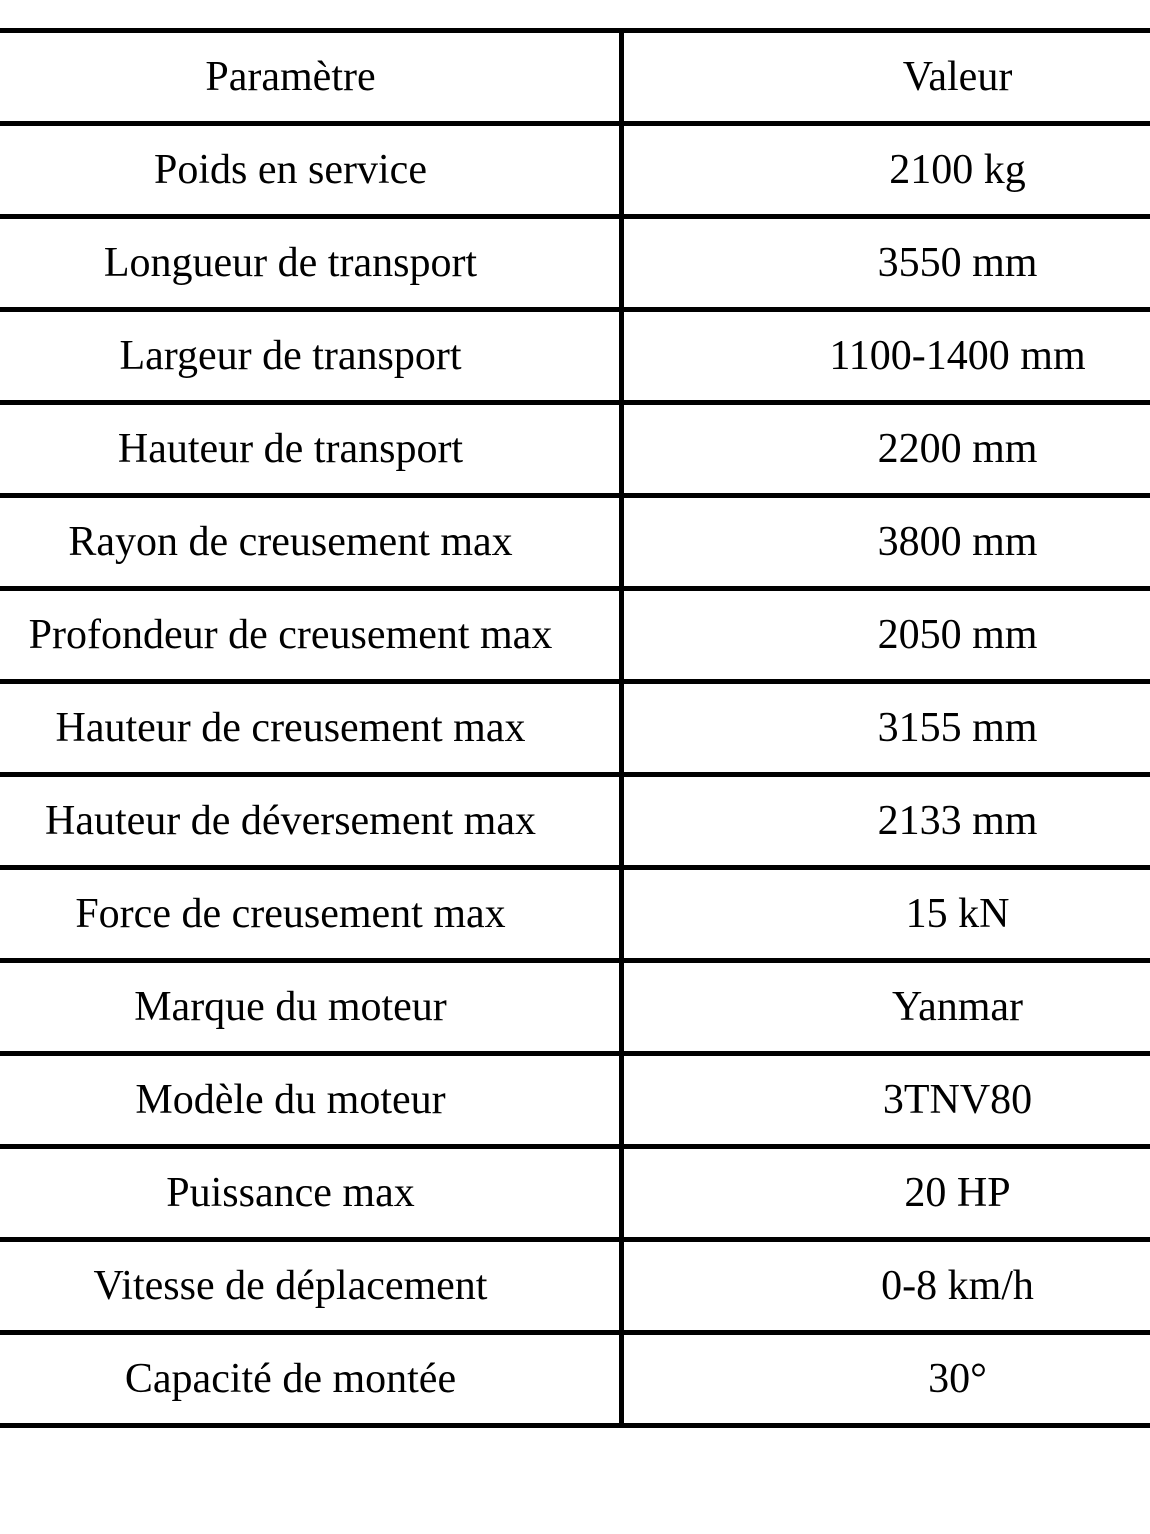 The image size is (1150, 1534). What do you see at coordinates (312, 1100) in the screenshot?
I see `param-cell: Modèle du moteur` at bounding box center [312, 1100].